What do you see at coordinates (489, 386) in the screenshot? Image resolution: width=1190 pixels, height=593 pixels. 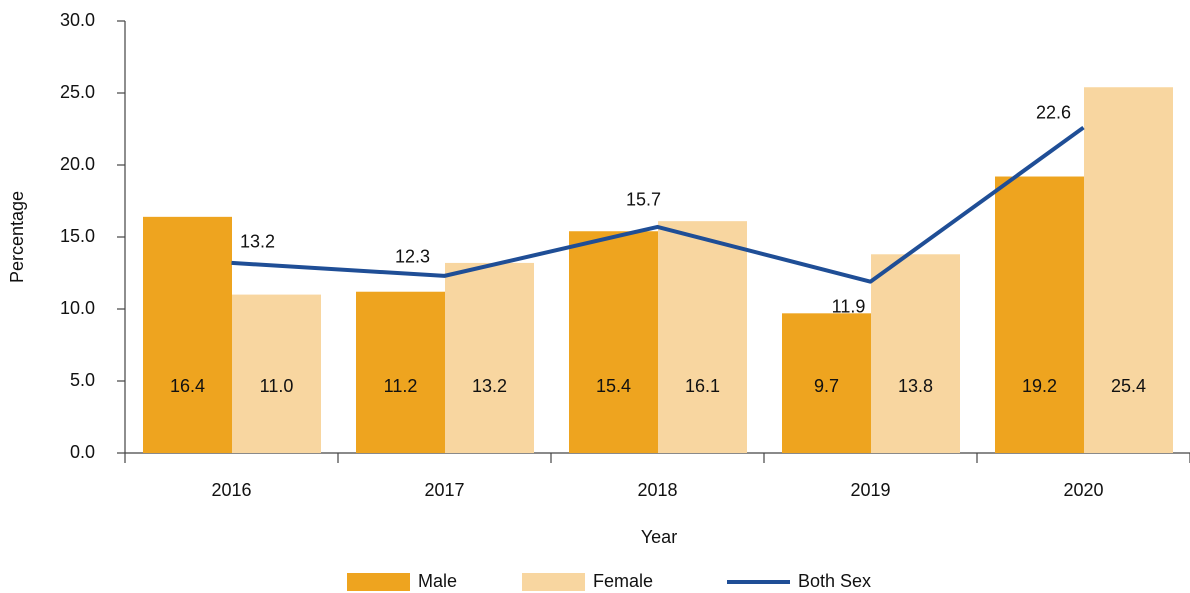 I see `bar-label: 13.2` at bounding box center [489, 386].